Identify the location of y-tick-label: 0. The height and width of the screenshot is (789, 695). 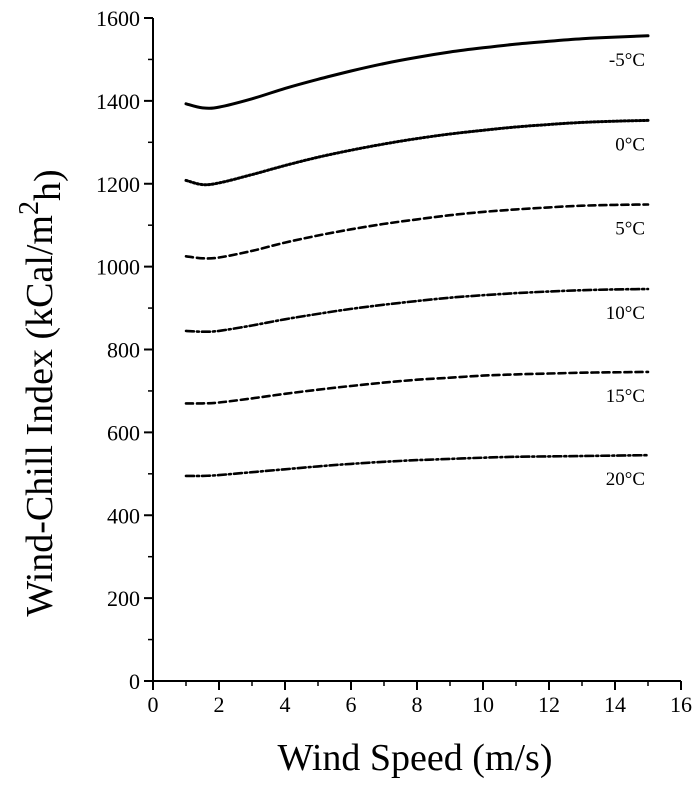
(134, 681).